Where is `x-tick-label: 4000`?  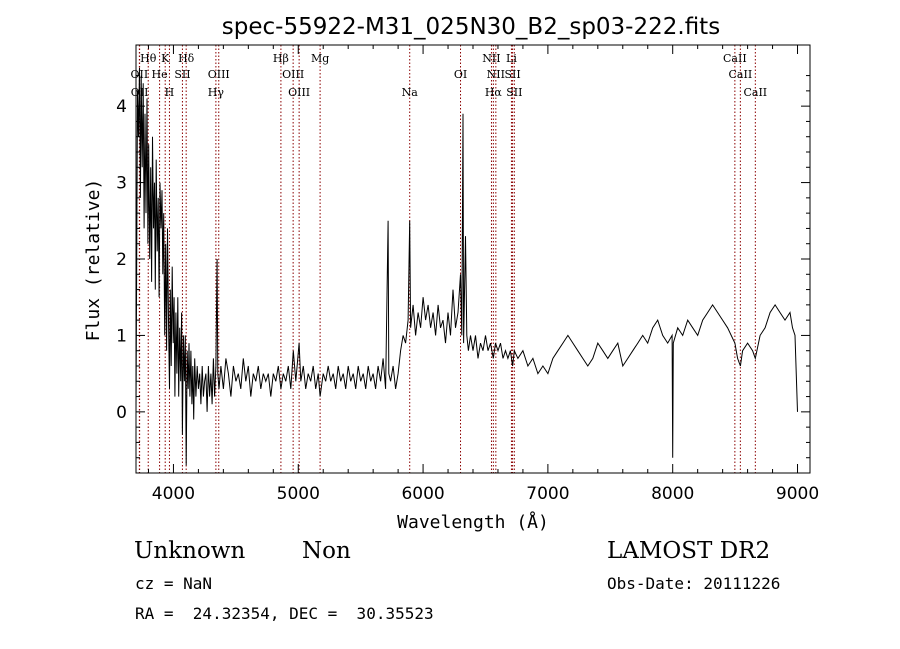
x-tick-label: 4000 is located at coordinates (173, 494).